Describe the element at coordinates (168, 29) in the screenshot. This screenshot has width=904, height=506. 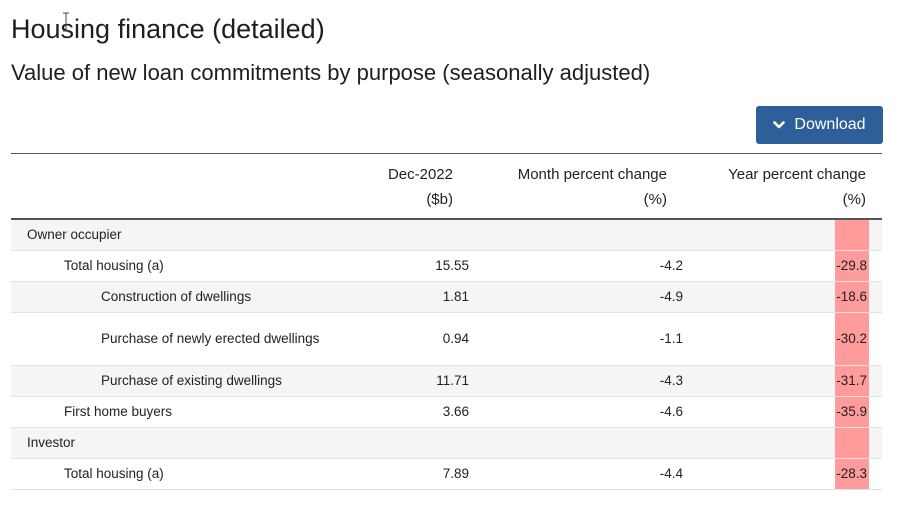
I see `page-title: Housing finance (detailed)` at that location.